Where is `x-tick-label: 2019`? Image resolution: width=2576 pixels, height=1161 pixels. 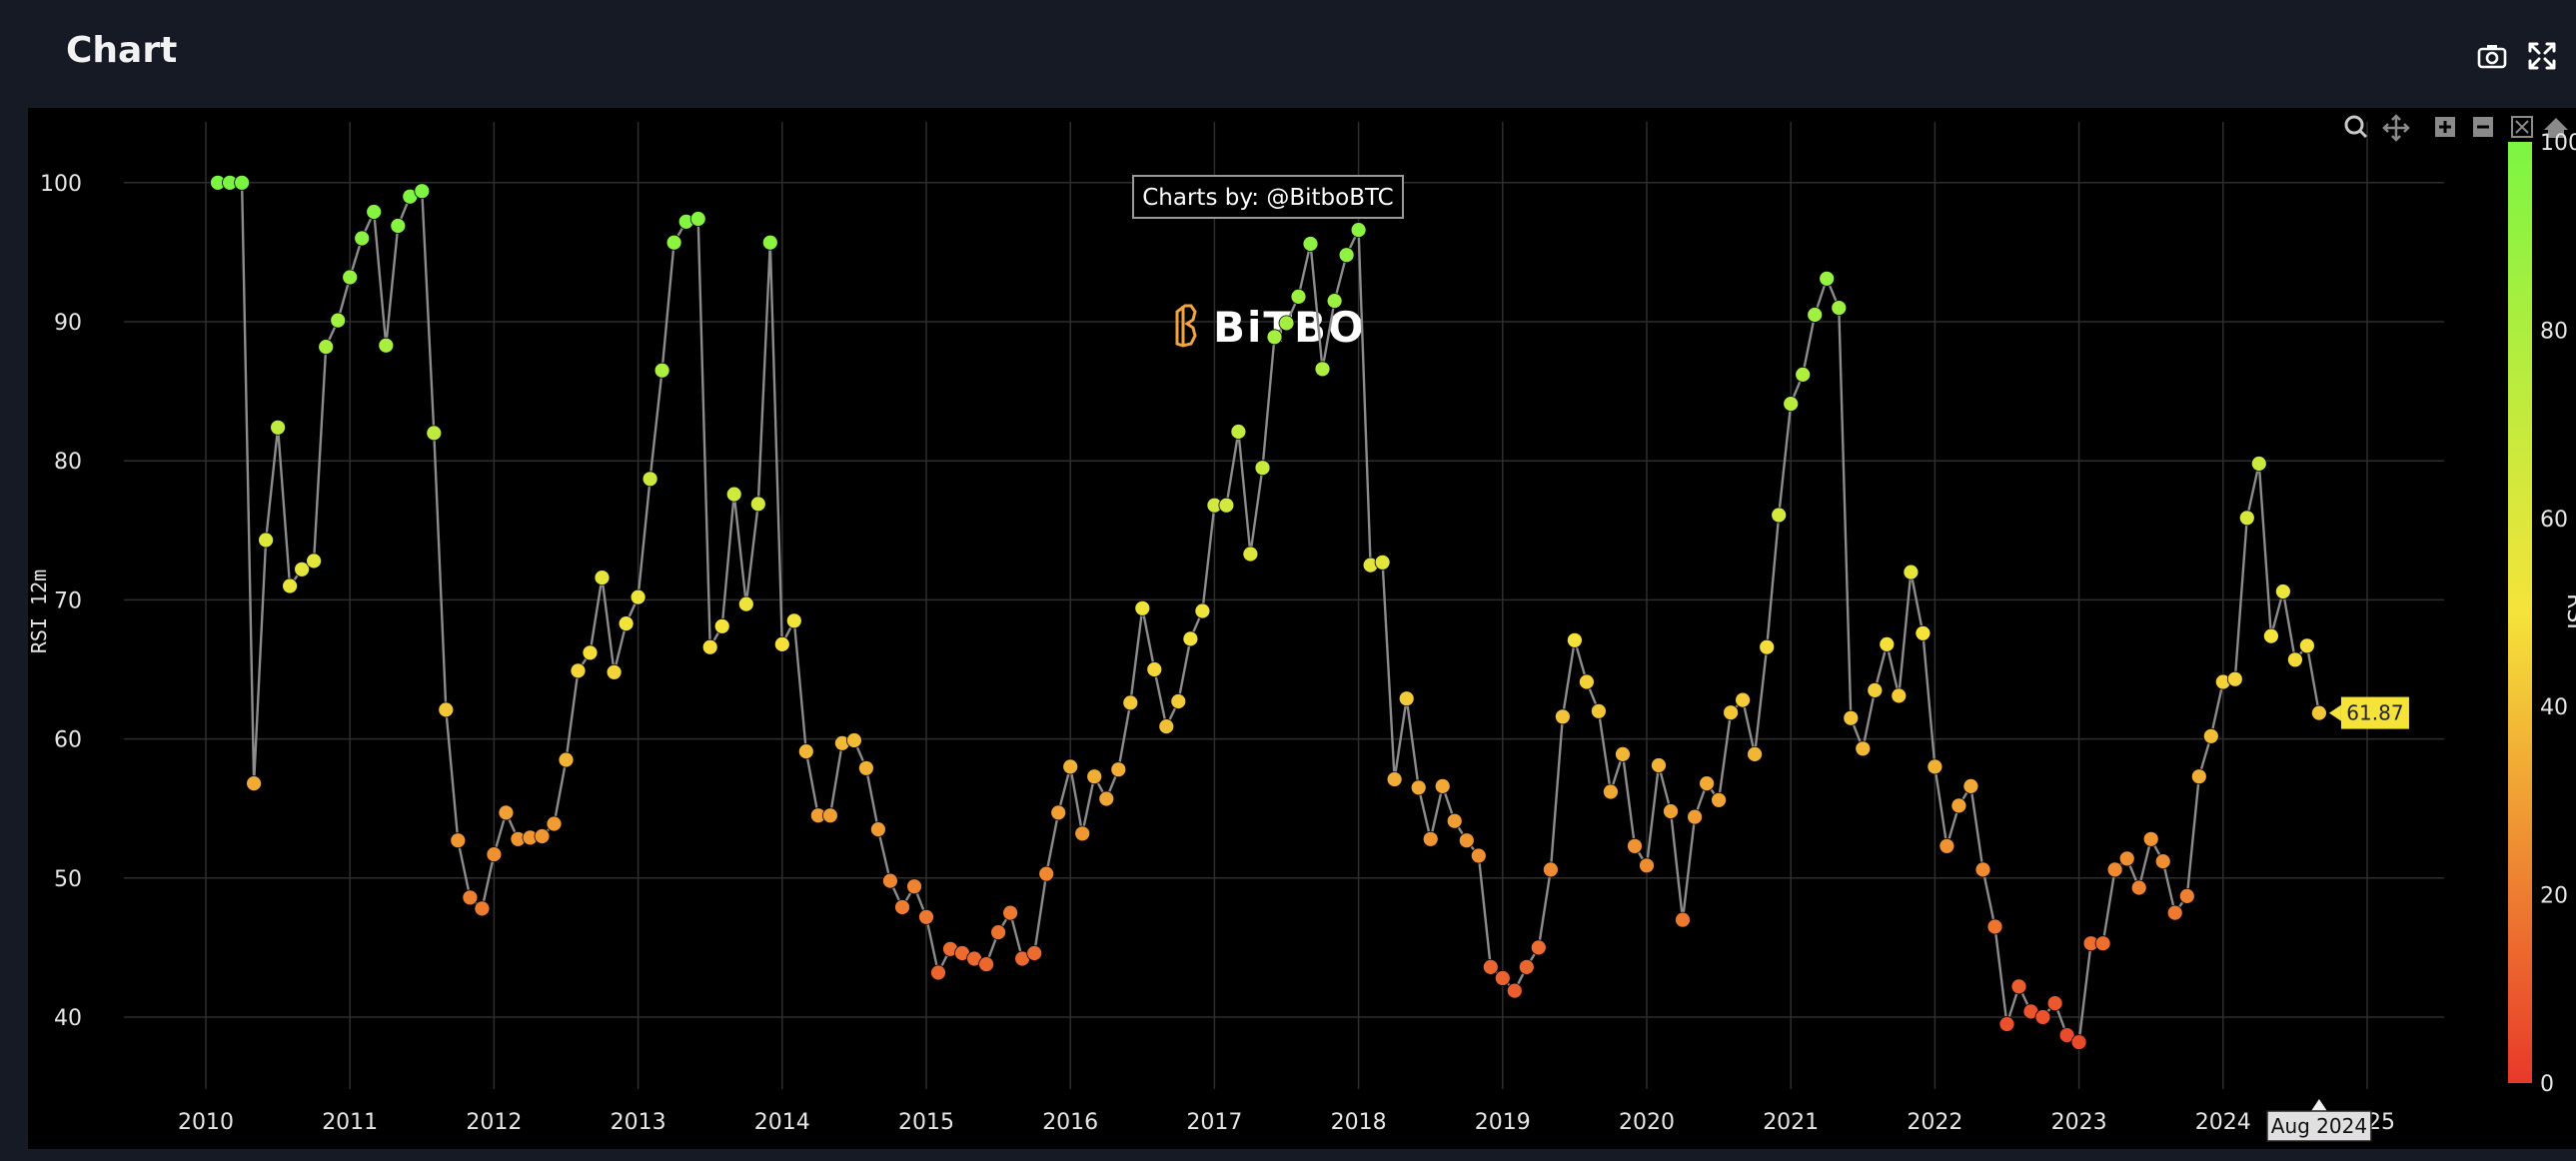
x-tick-label: 2019 is located at coordinates (1503, 1122).